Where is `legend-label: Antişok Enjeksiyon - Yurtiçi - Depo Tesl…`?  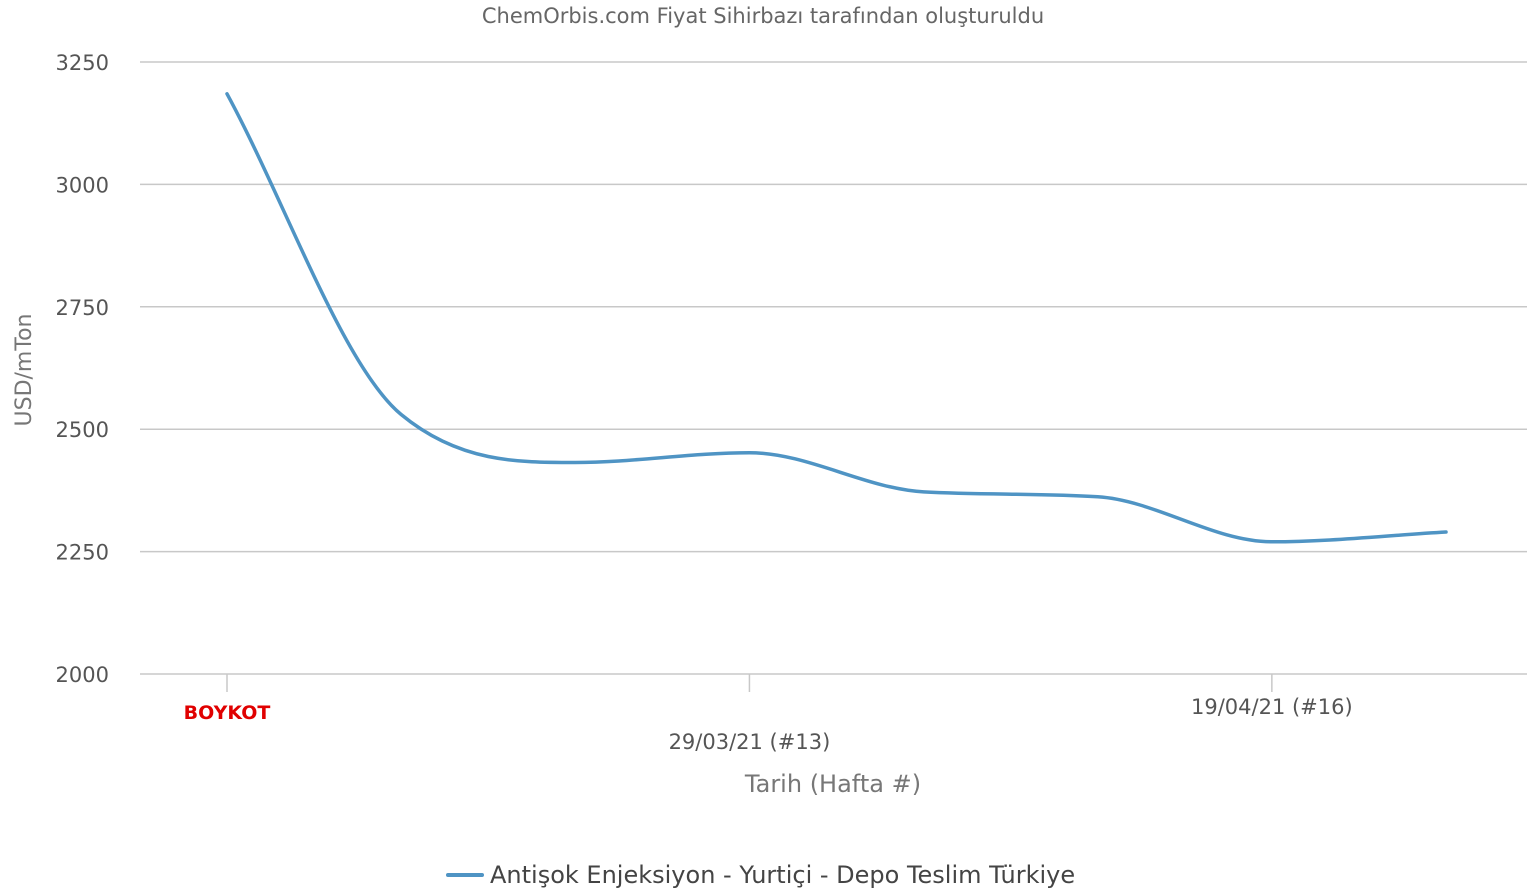 legend-label: Antişok Enjeksiyon - Yurtiçi - Depo Tesl… is located at coordinates (782, 875).